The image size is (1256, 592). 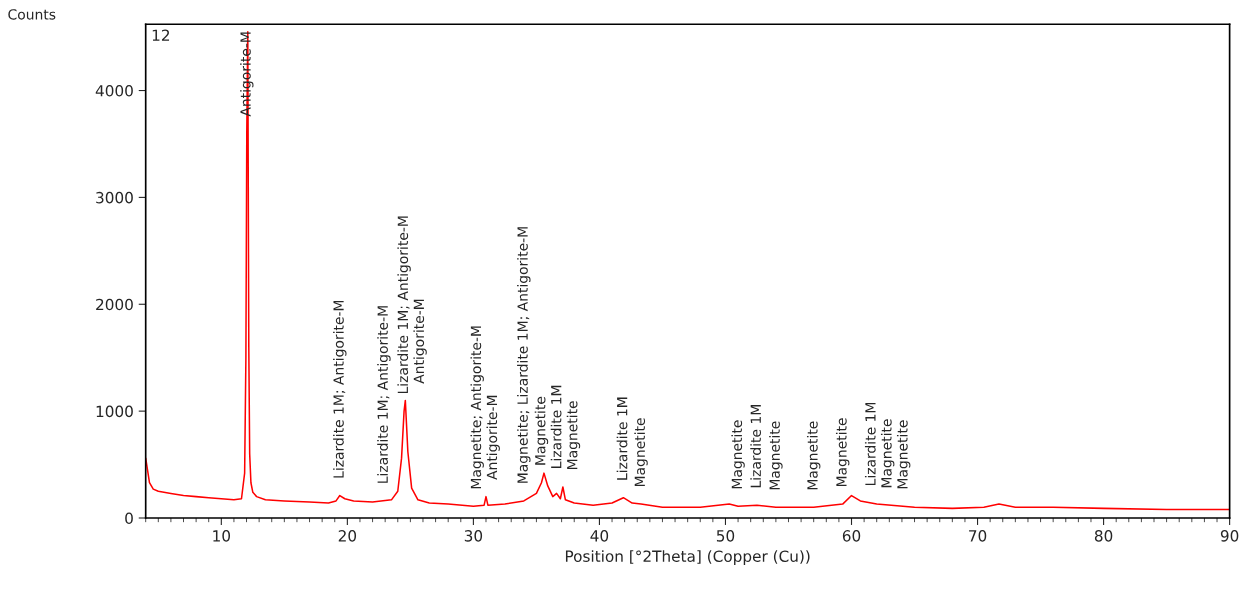 What do you see at coordinates (1229, 536) in the screenshot?
I see `x-tick-label: 90` at bounding box center [1229, 536].